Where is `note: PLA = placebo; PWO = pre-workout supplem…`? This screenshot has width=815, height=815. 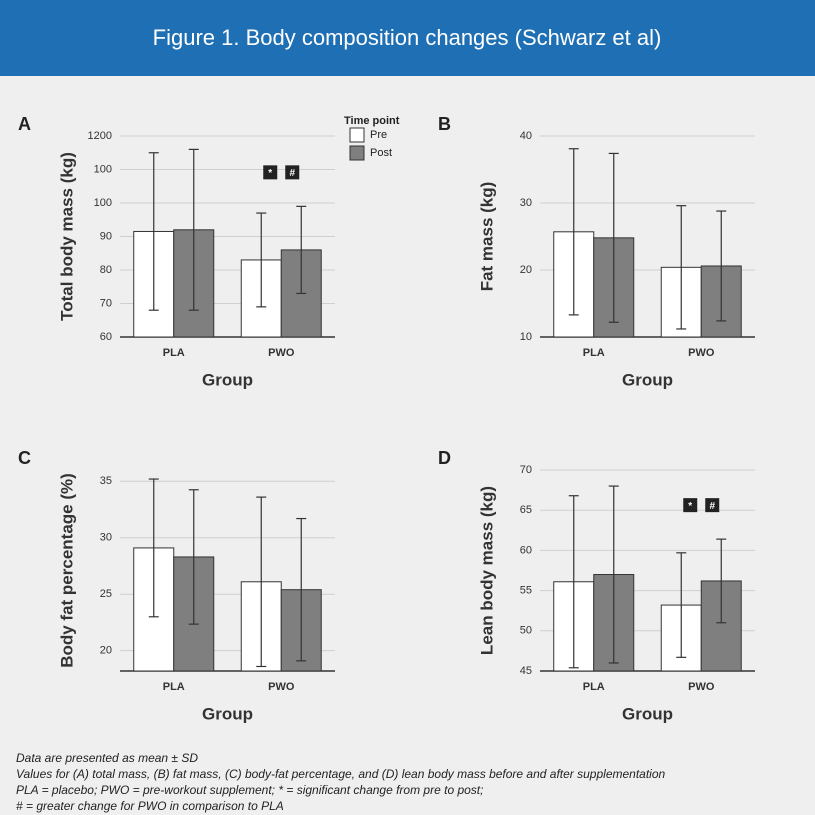 note: PLA = placebo; PWO = pre-workout supplem… is located at coordinates (249, 790).